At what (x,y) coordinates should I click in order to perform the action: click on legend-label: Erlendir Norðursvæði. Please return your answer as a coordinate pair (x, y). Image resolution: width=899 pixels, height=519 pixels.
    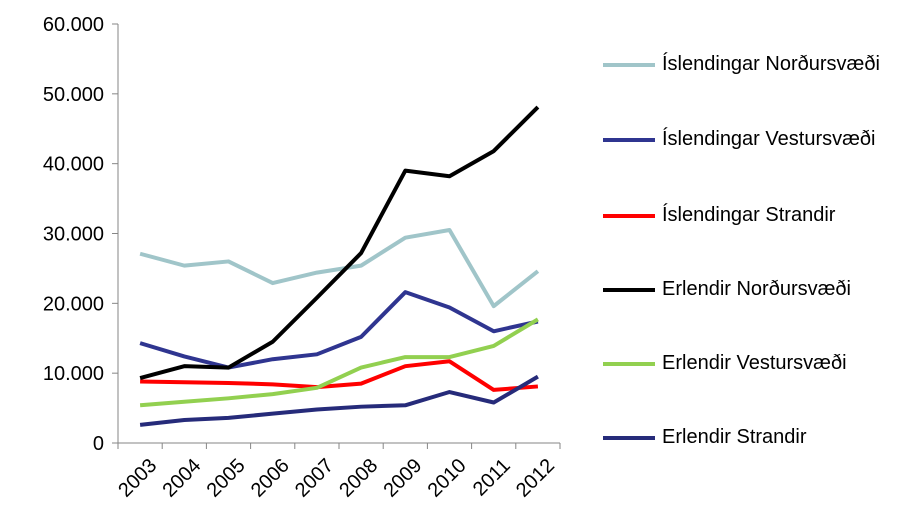
    Looking at the image, I should click on (756, 289).